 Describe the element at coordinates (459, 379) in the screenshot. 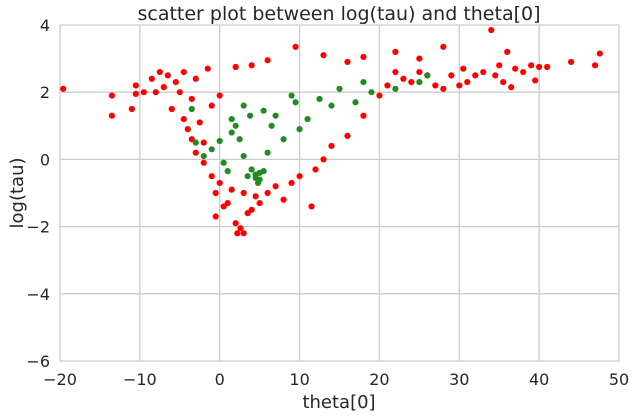

I see `x-tick-label: 30` at that location.